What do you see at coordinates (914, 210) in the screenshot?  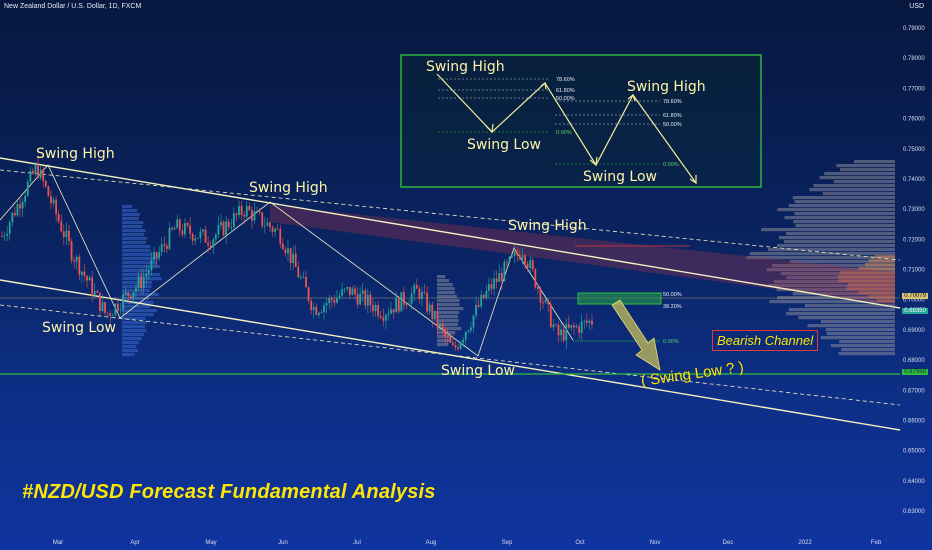 I see `y-tick-label: 0.73000` at bounding box center [914, 210].